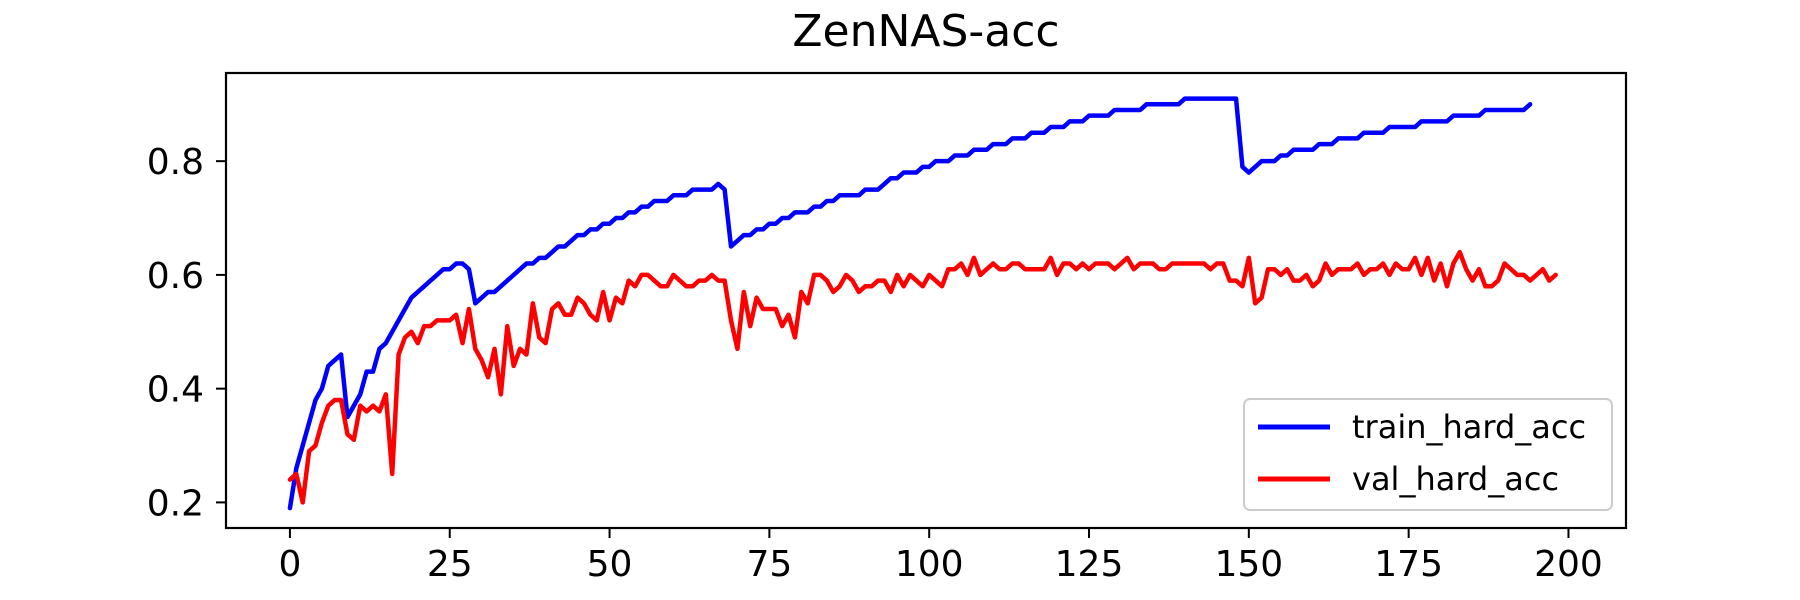  Describe the element at coordinates (1408, 564) in the screenshot. I see `x-tick-label: 175` at that location.